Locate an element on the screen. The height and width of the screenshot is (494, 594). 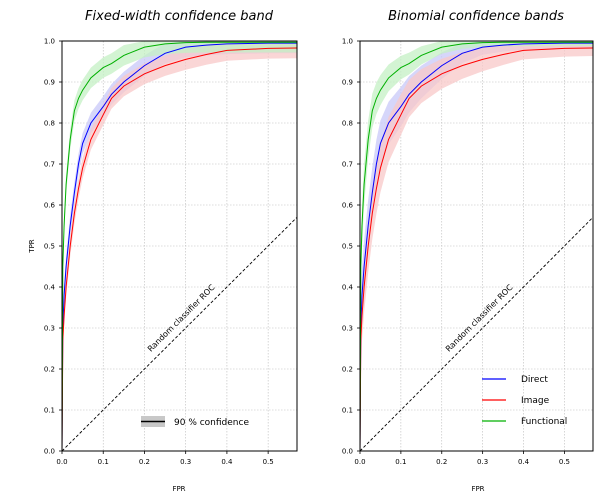
panel-title: Binomial confidence bands is located at coordinates (476, 16).